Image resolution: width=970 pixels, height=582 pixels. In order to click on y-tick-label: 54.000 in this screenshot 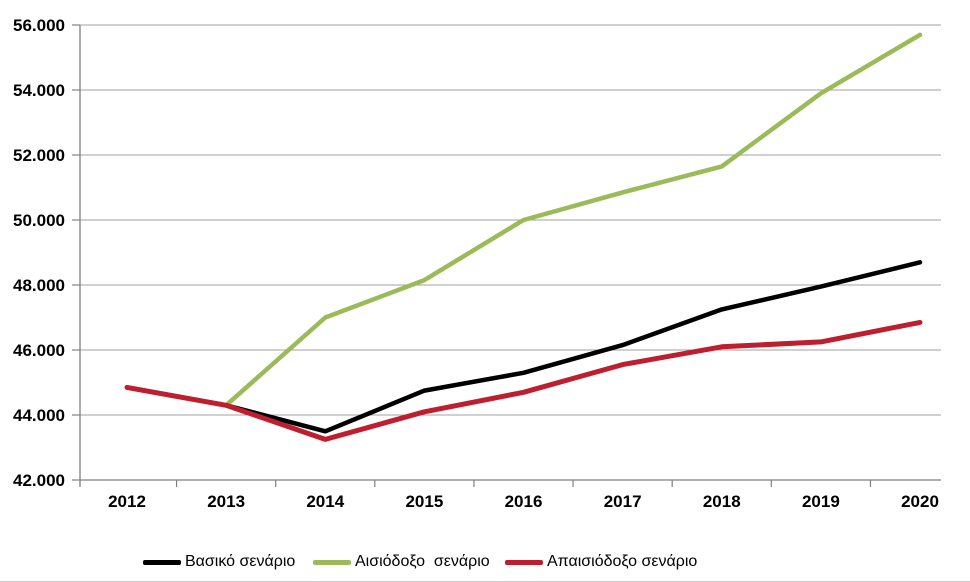, I will do `click(39, 90)`.